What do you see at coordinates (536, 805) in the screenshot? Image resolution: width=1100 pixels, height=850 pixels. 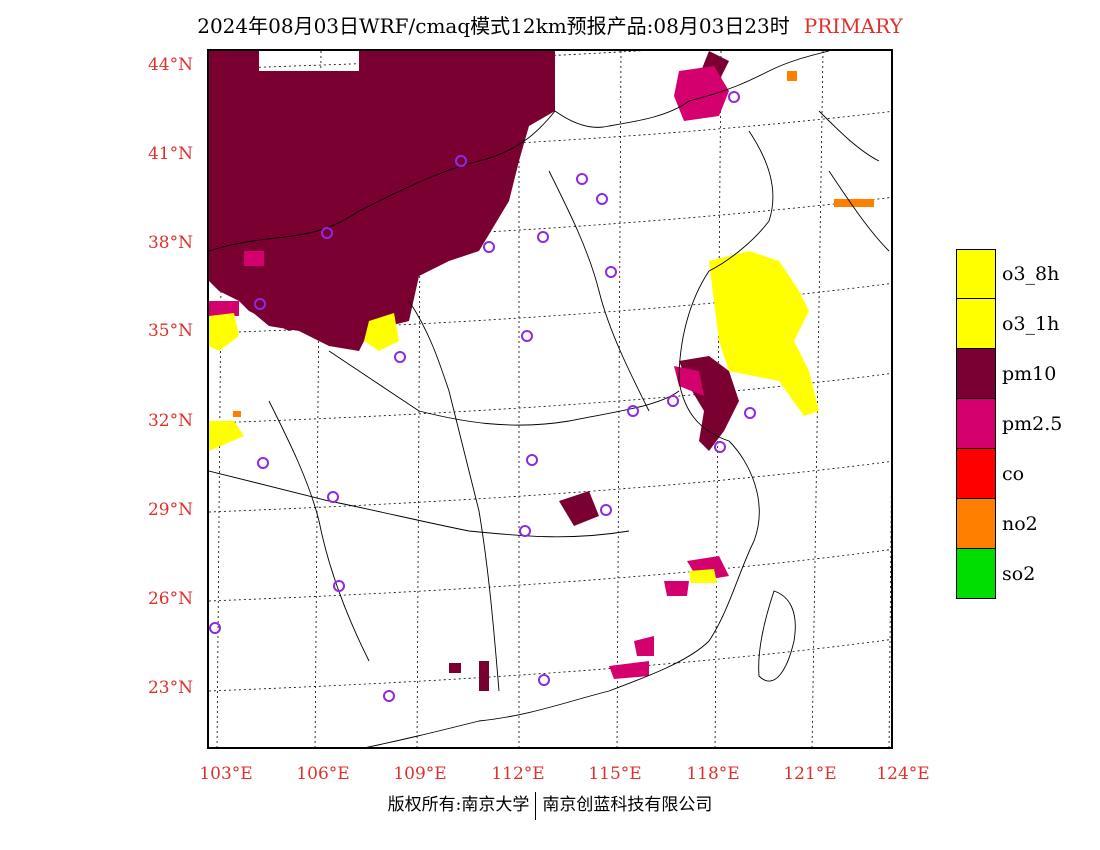 I see `footer-separator` at bounding box center [536, 805].